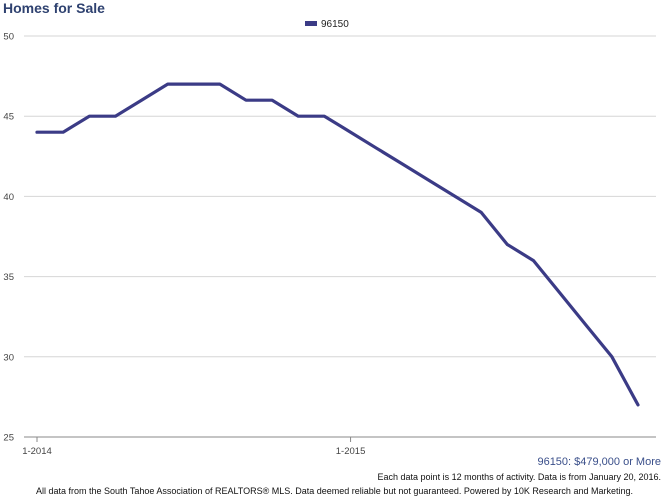 This screenshot has width=669, height=500. What do you see at coordinates (8, 238) in the screenshot?
I see `y-tick-labels: 25 30 35 40 45 50` at bounding box center [8, 238].